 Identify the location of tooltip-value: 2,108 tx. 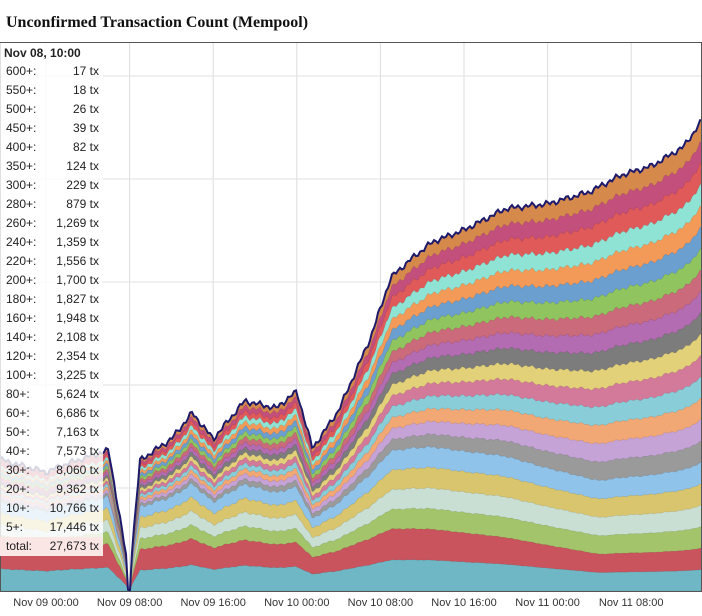
(77, 337).